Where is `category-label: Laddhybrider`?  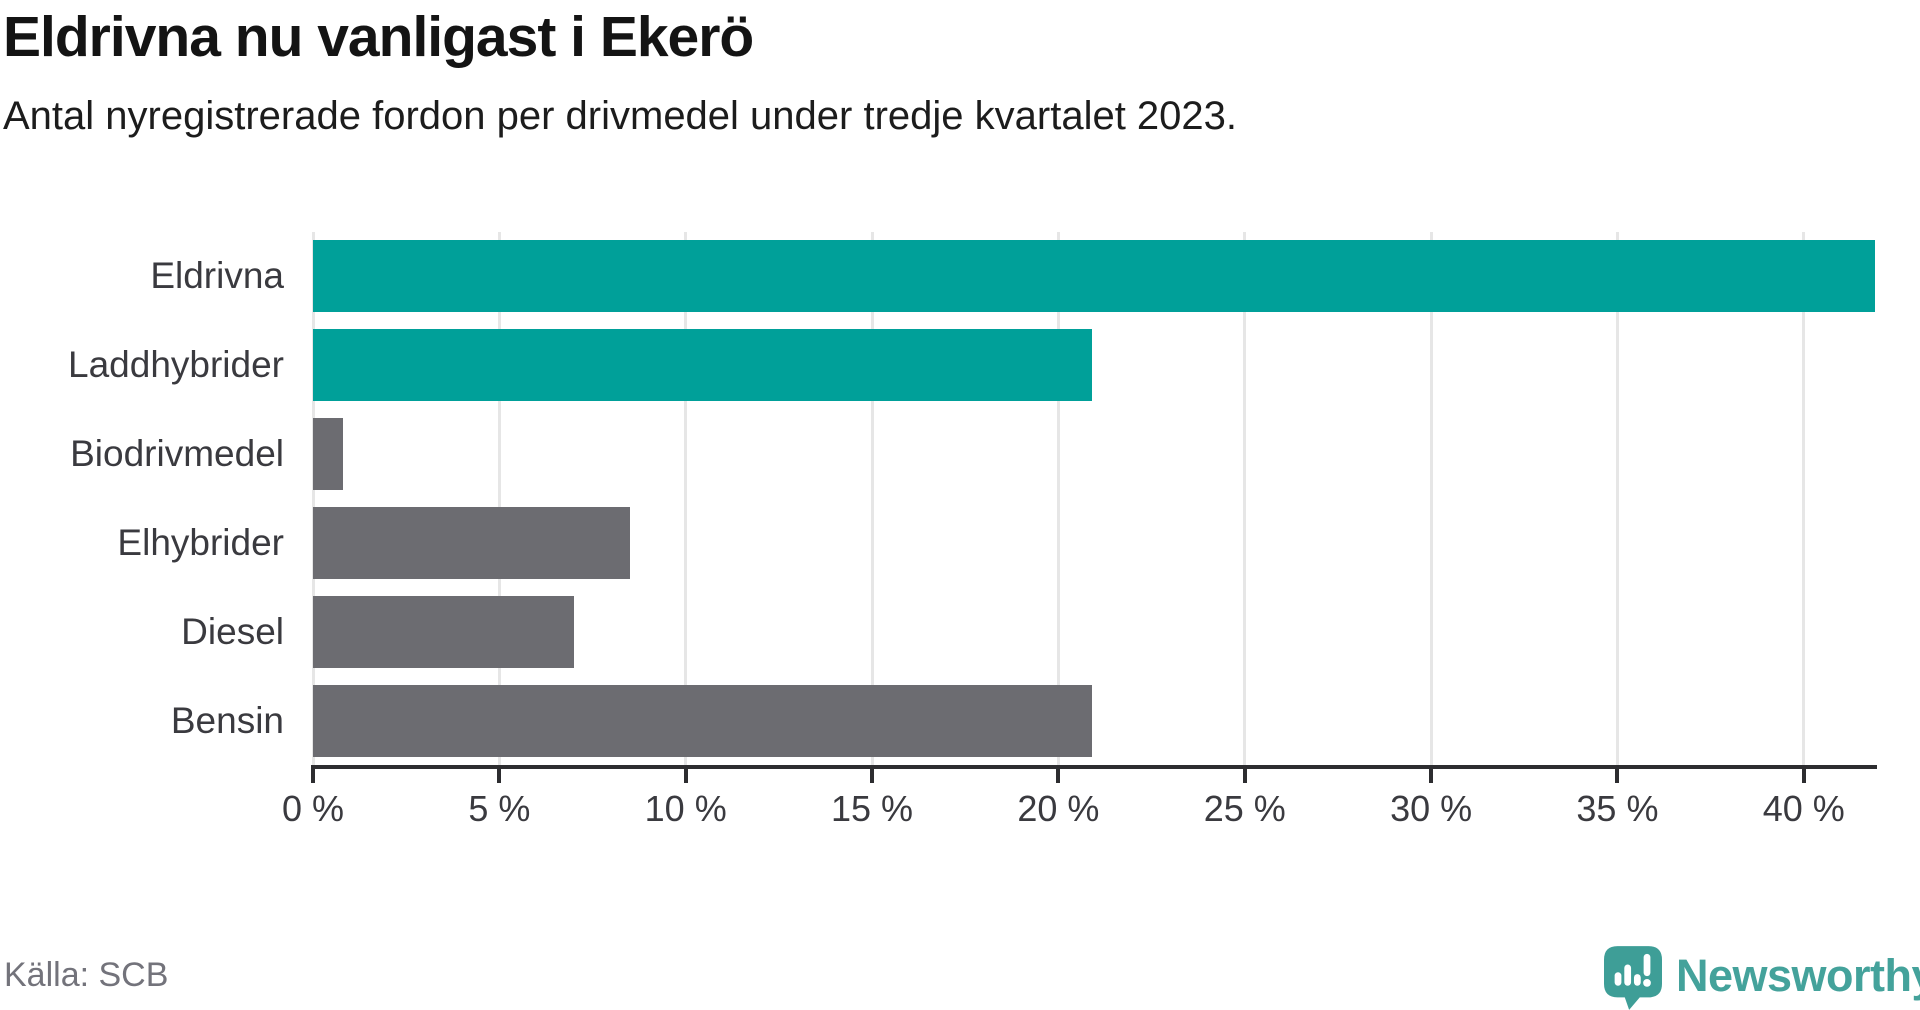 category-label: Laddhybrider is located at coordinates (176, 365).